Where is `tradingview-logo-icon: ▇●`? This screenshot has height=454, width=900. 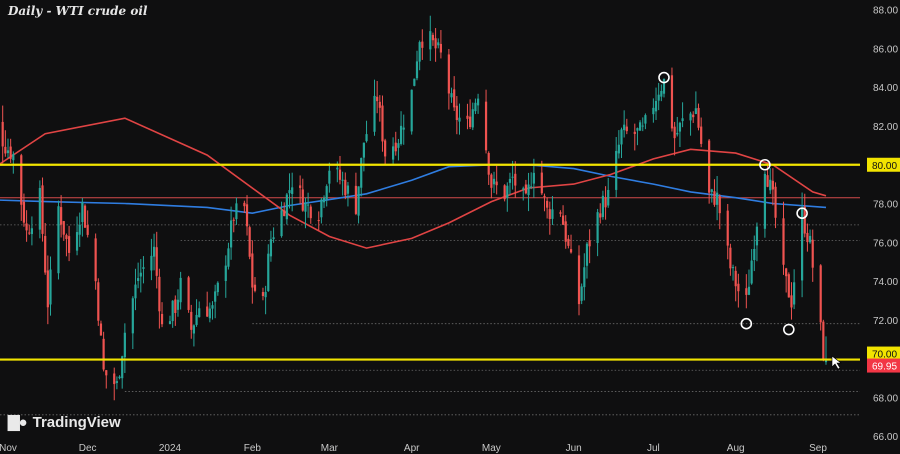 tradingview-logo-icon: ▇● is located at coordinates (18, 422).